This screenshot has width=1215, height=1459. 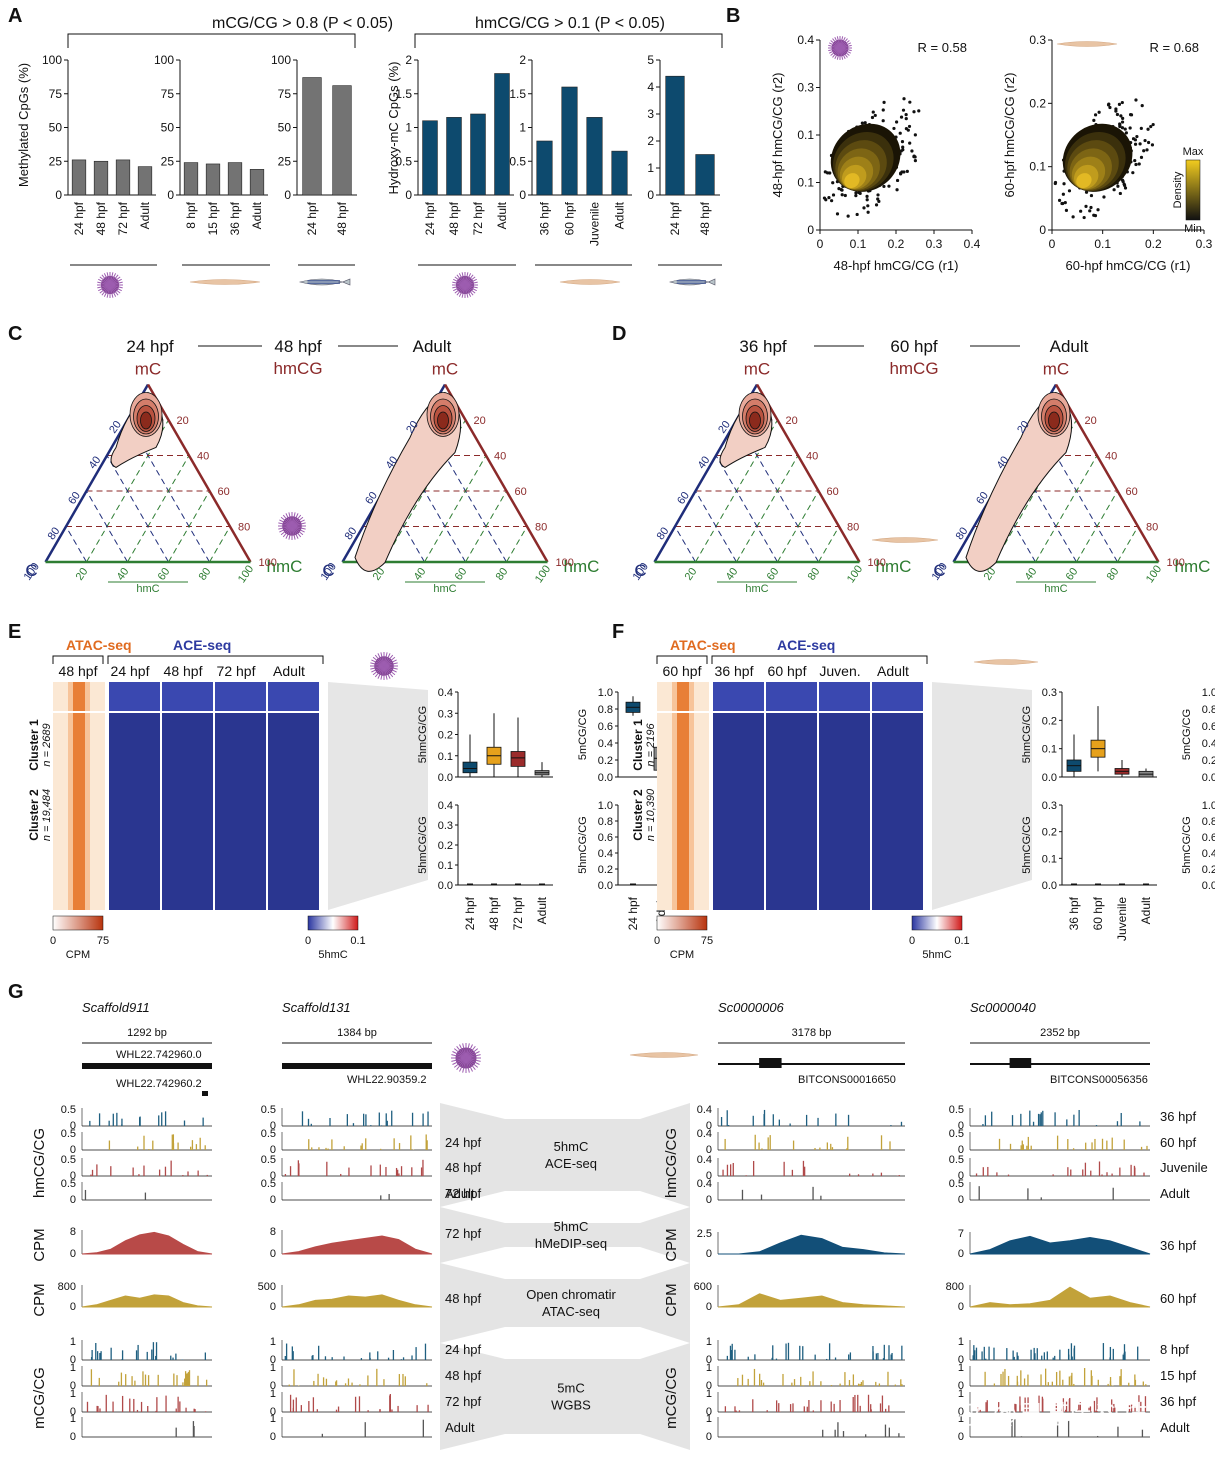 What do you see at coordinates (704, 1134) in the screenshot?
I see `track-scale-max: 0.4` at bounding box center [704, 1134].